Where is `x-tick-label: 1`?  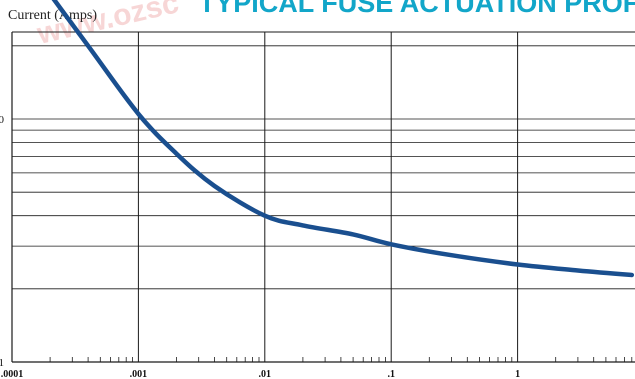 x-tick-label: 1 is located at coordinates (517, 374).